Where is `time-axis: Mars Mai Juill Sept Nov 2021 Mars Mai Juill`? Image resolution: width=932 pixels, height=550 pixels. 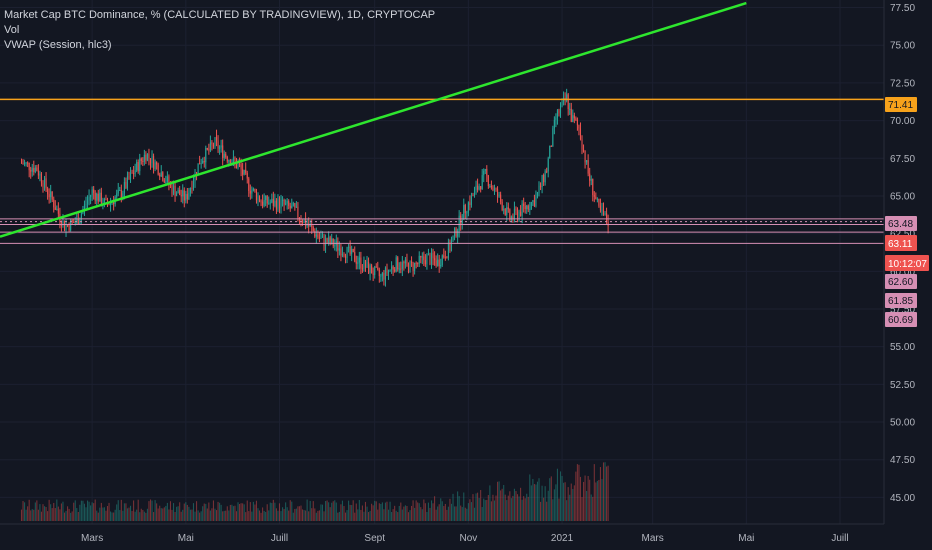 time-axis: Mars Mai Juill Sept Nov 2021 Mars Mai Juill is located at coordinates (465, 538).